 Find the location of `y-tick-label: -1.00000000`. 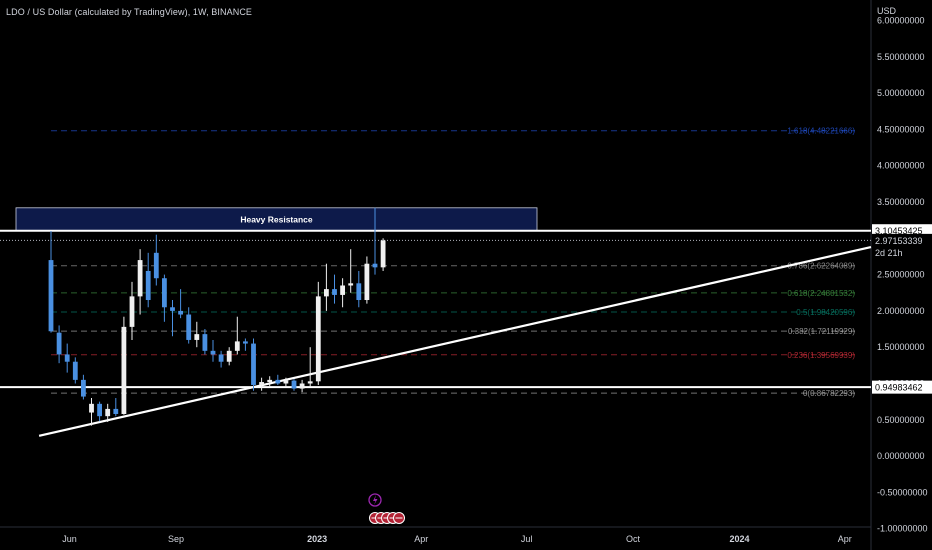

y-tick-label: -1.00000000 is located at coordinates (902, 529).